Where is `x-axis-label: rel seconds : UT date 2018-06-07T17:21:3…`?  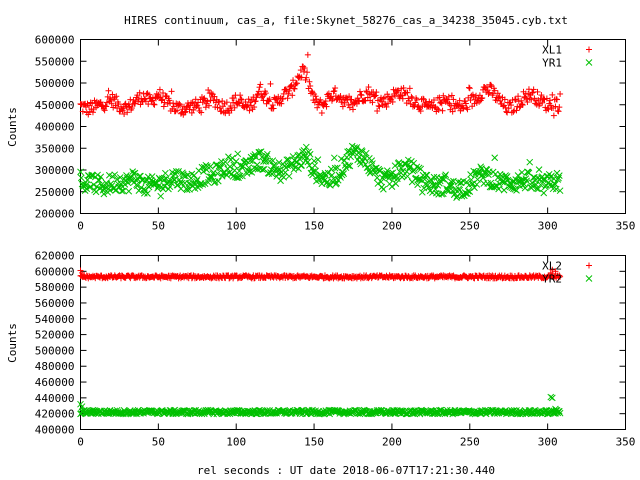
x-axis-label: rel seconds : UT date 2018-06-07T17:21:3… is located at coordinates (346, 470).